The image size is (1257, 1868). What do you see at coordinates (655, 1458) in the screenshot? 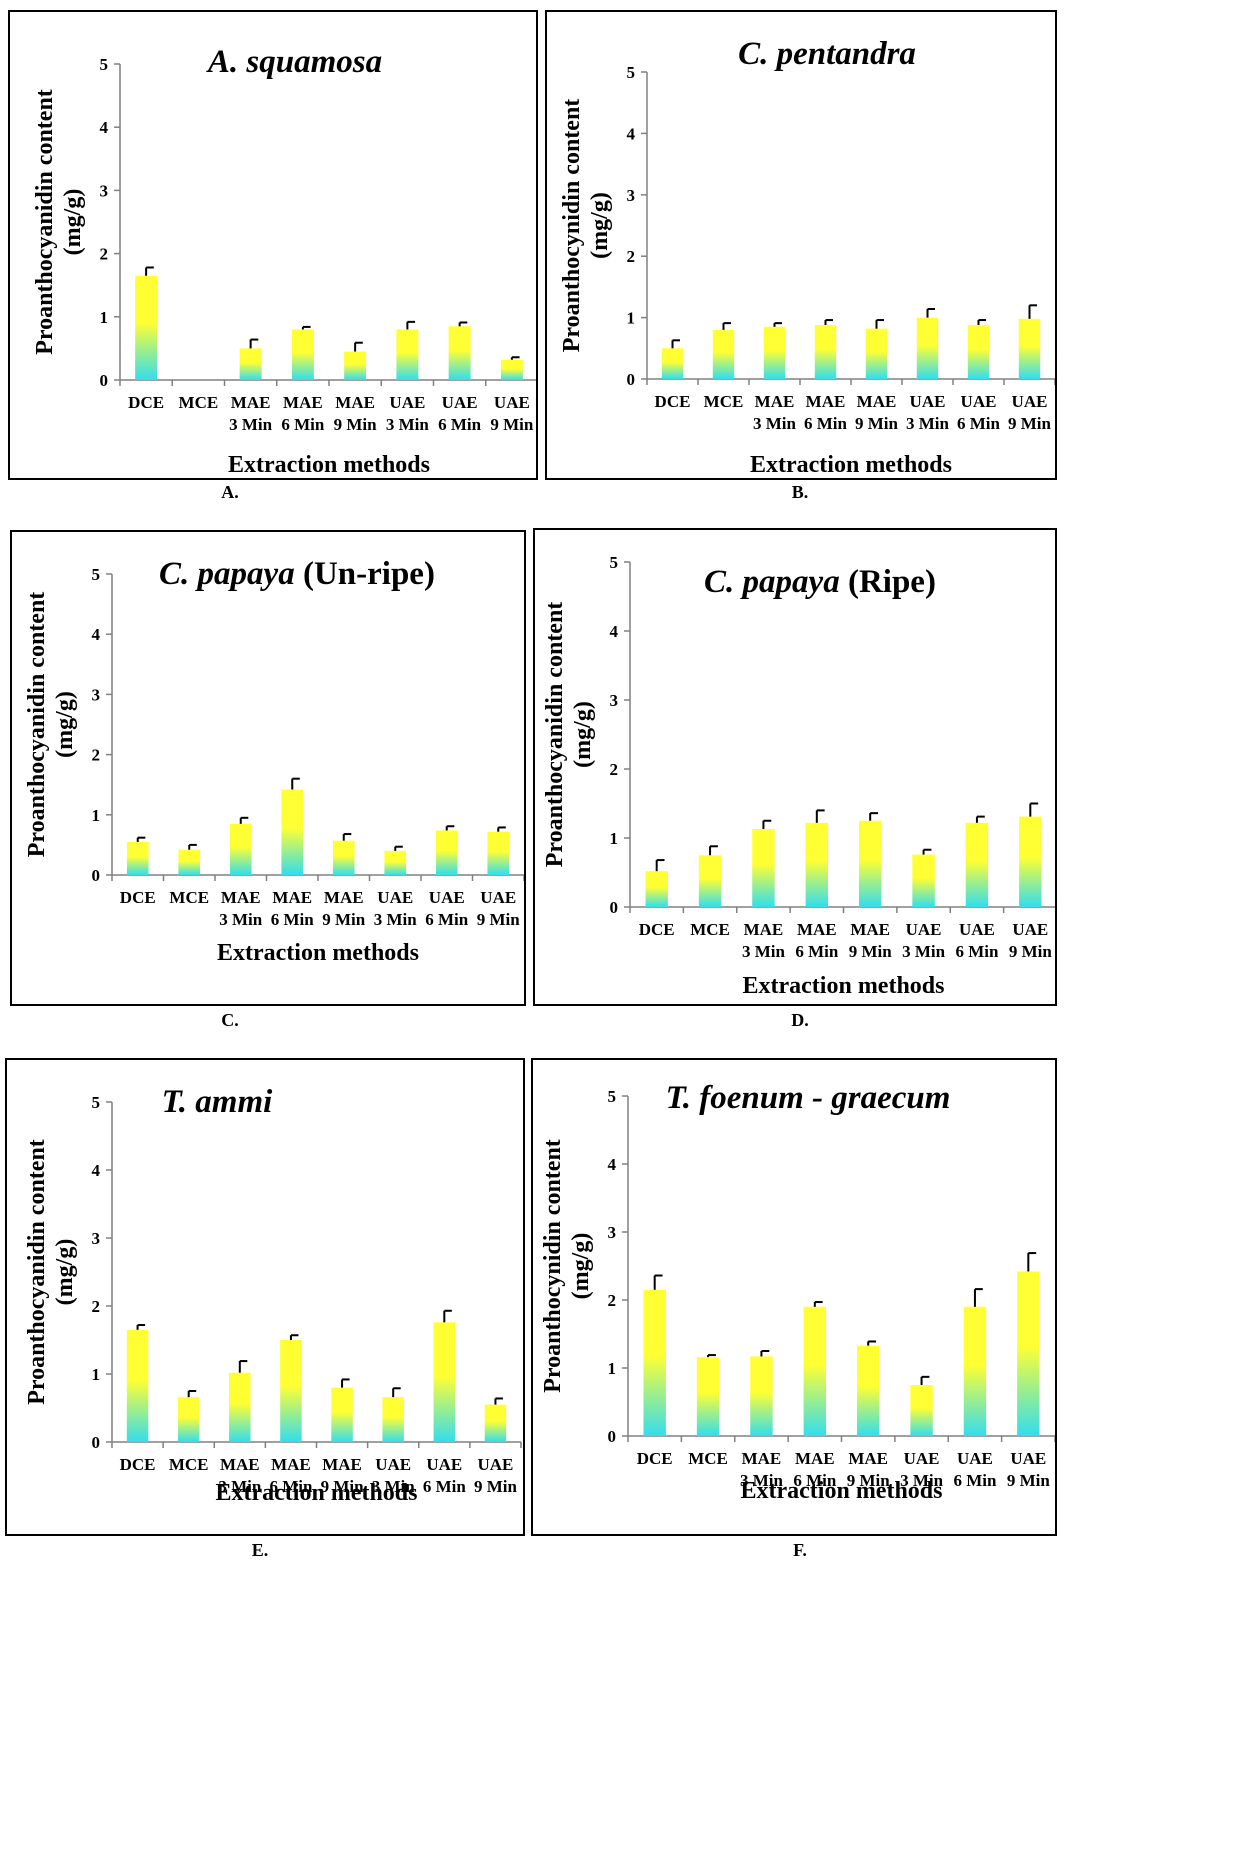
I see `x-tick-label-f-0: DCE` at bounding box center [655, 1458].